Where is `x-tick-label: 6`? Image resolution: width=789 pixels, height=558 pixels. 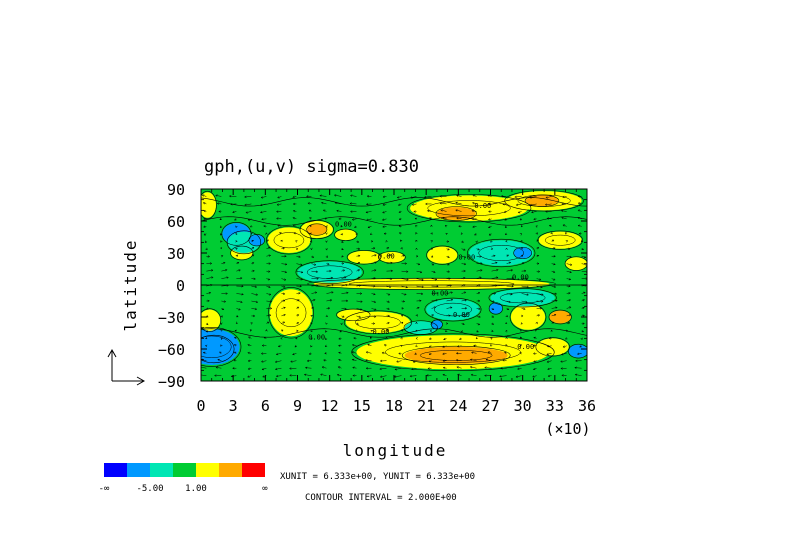
x-tick-label: 6 is located at coordinates (265, 406).